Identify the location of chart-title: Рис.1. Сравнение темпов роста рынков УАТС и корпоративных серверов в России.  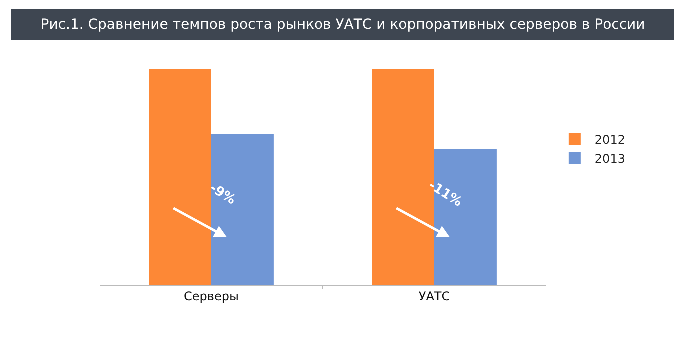
(343, 25).